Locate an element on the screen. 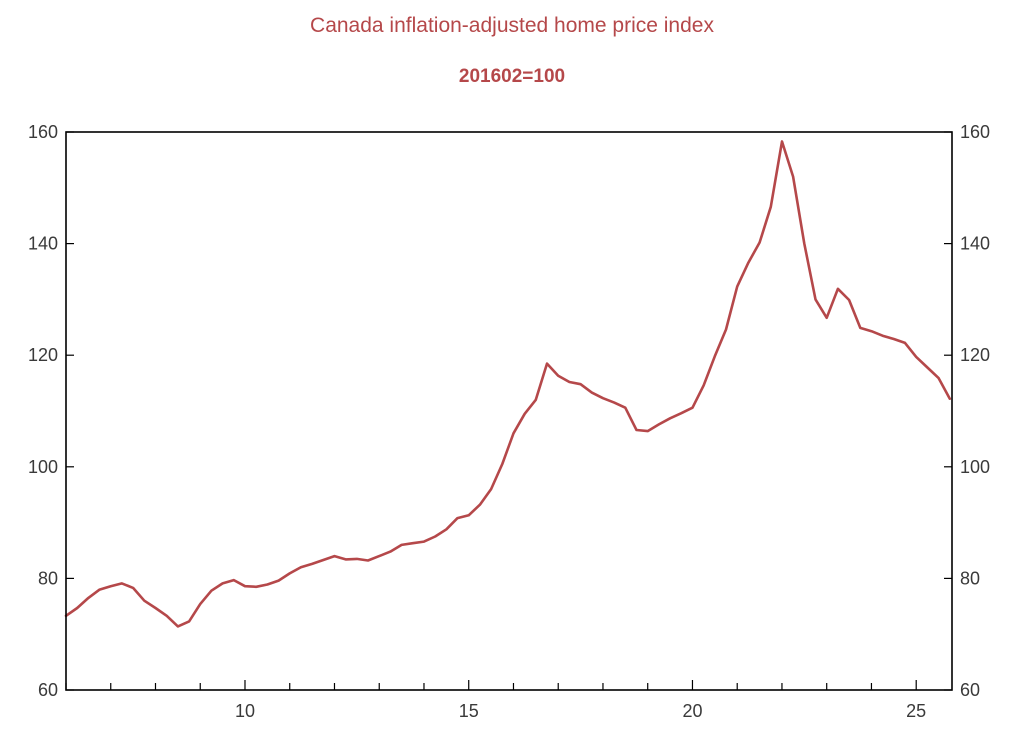 The image size is (1024, 754). y-tick-label-left: 60 is located at coordinates (48, 690).